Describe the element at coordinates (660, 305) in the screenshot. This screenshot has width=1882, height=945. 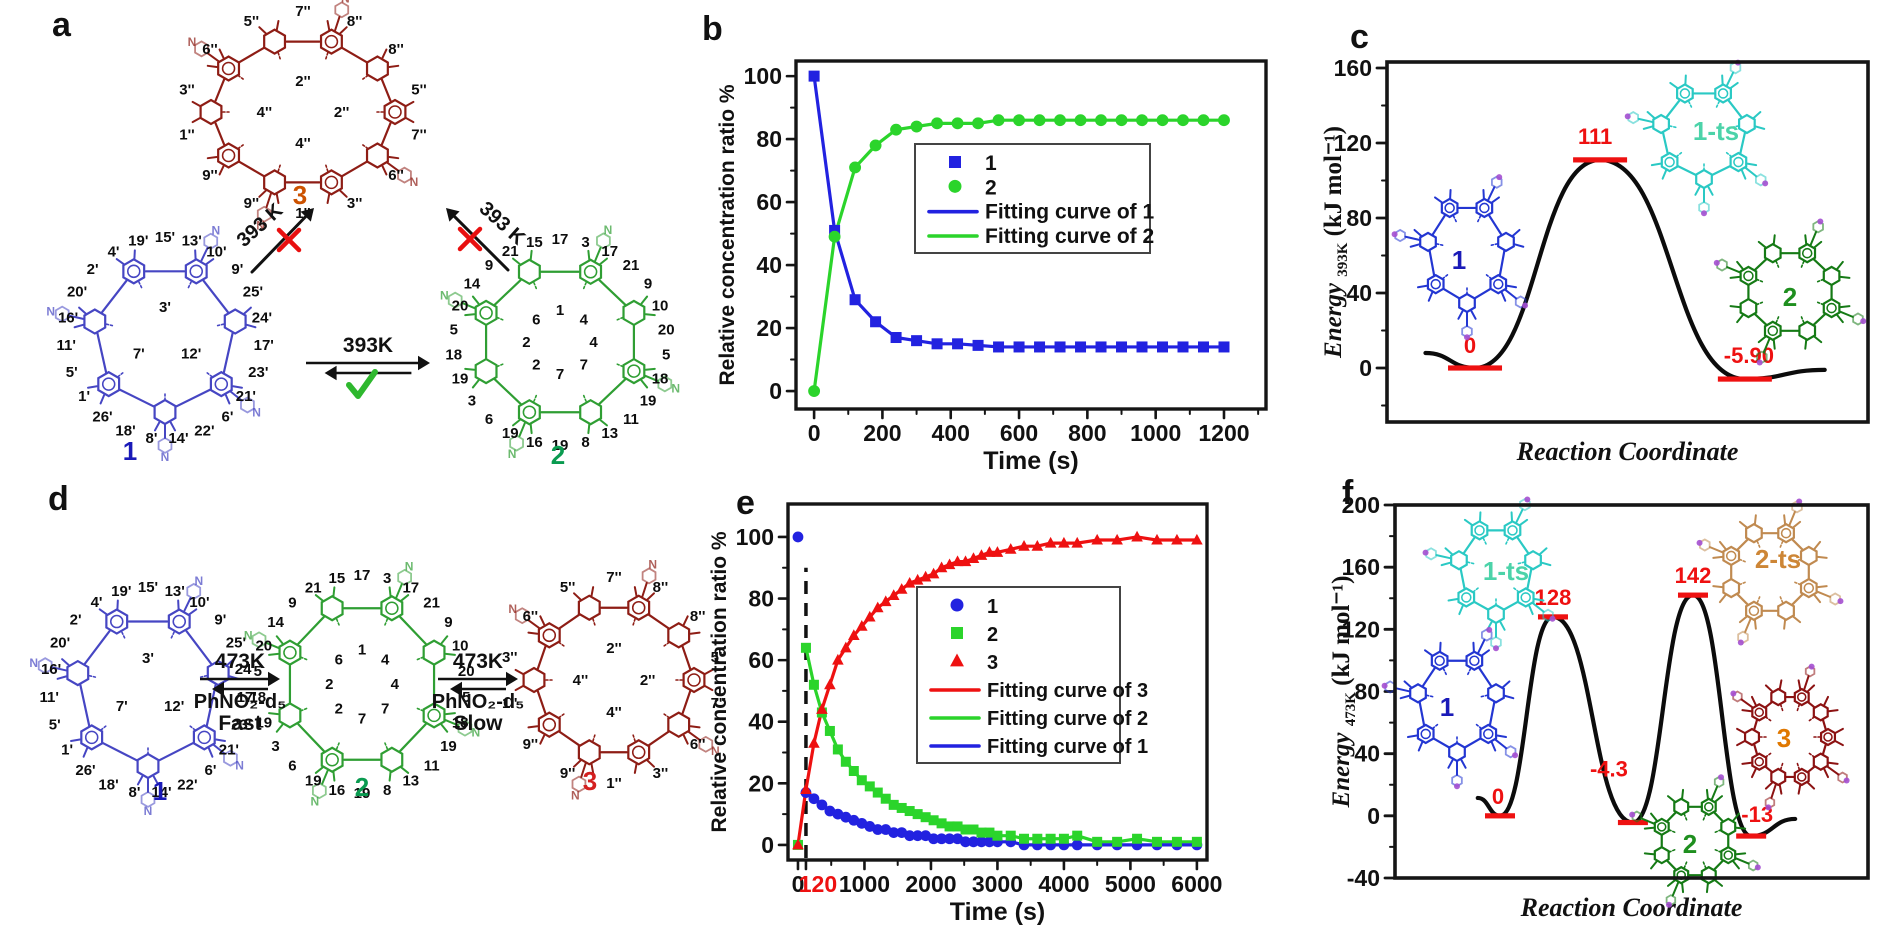
I see `atom-label: 10` at that location.